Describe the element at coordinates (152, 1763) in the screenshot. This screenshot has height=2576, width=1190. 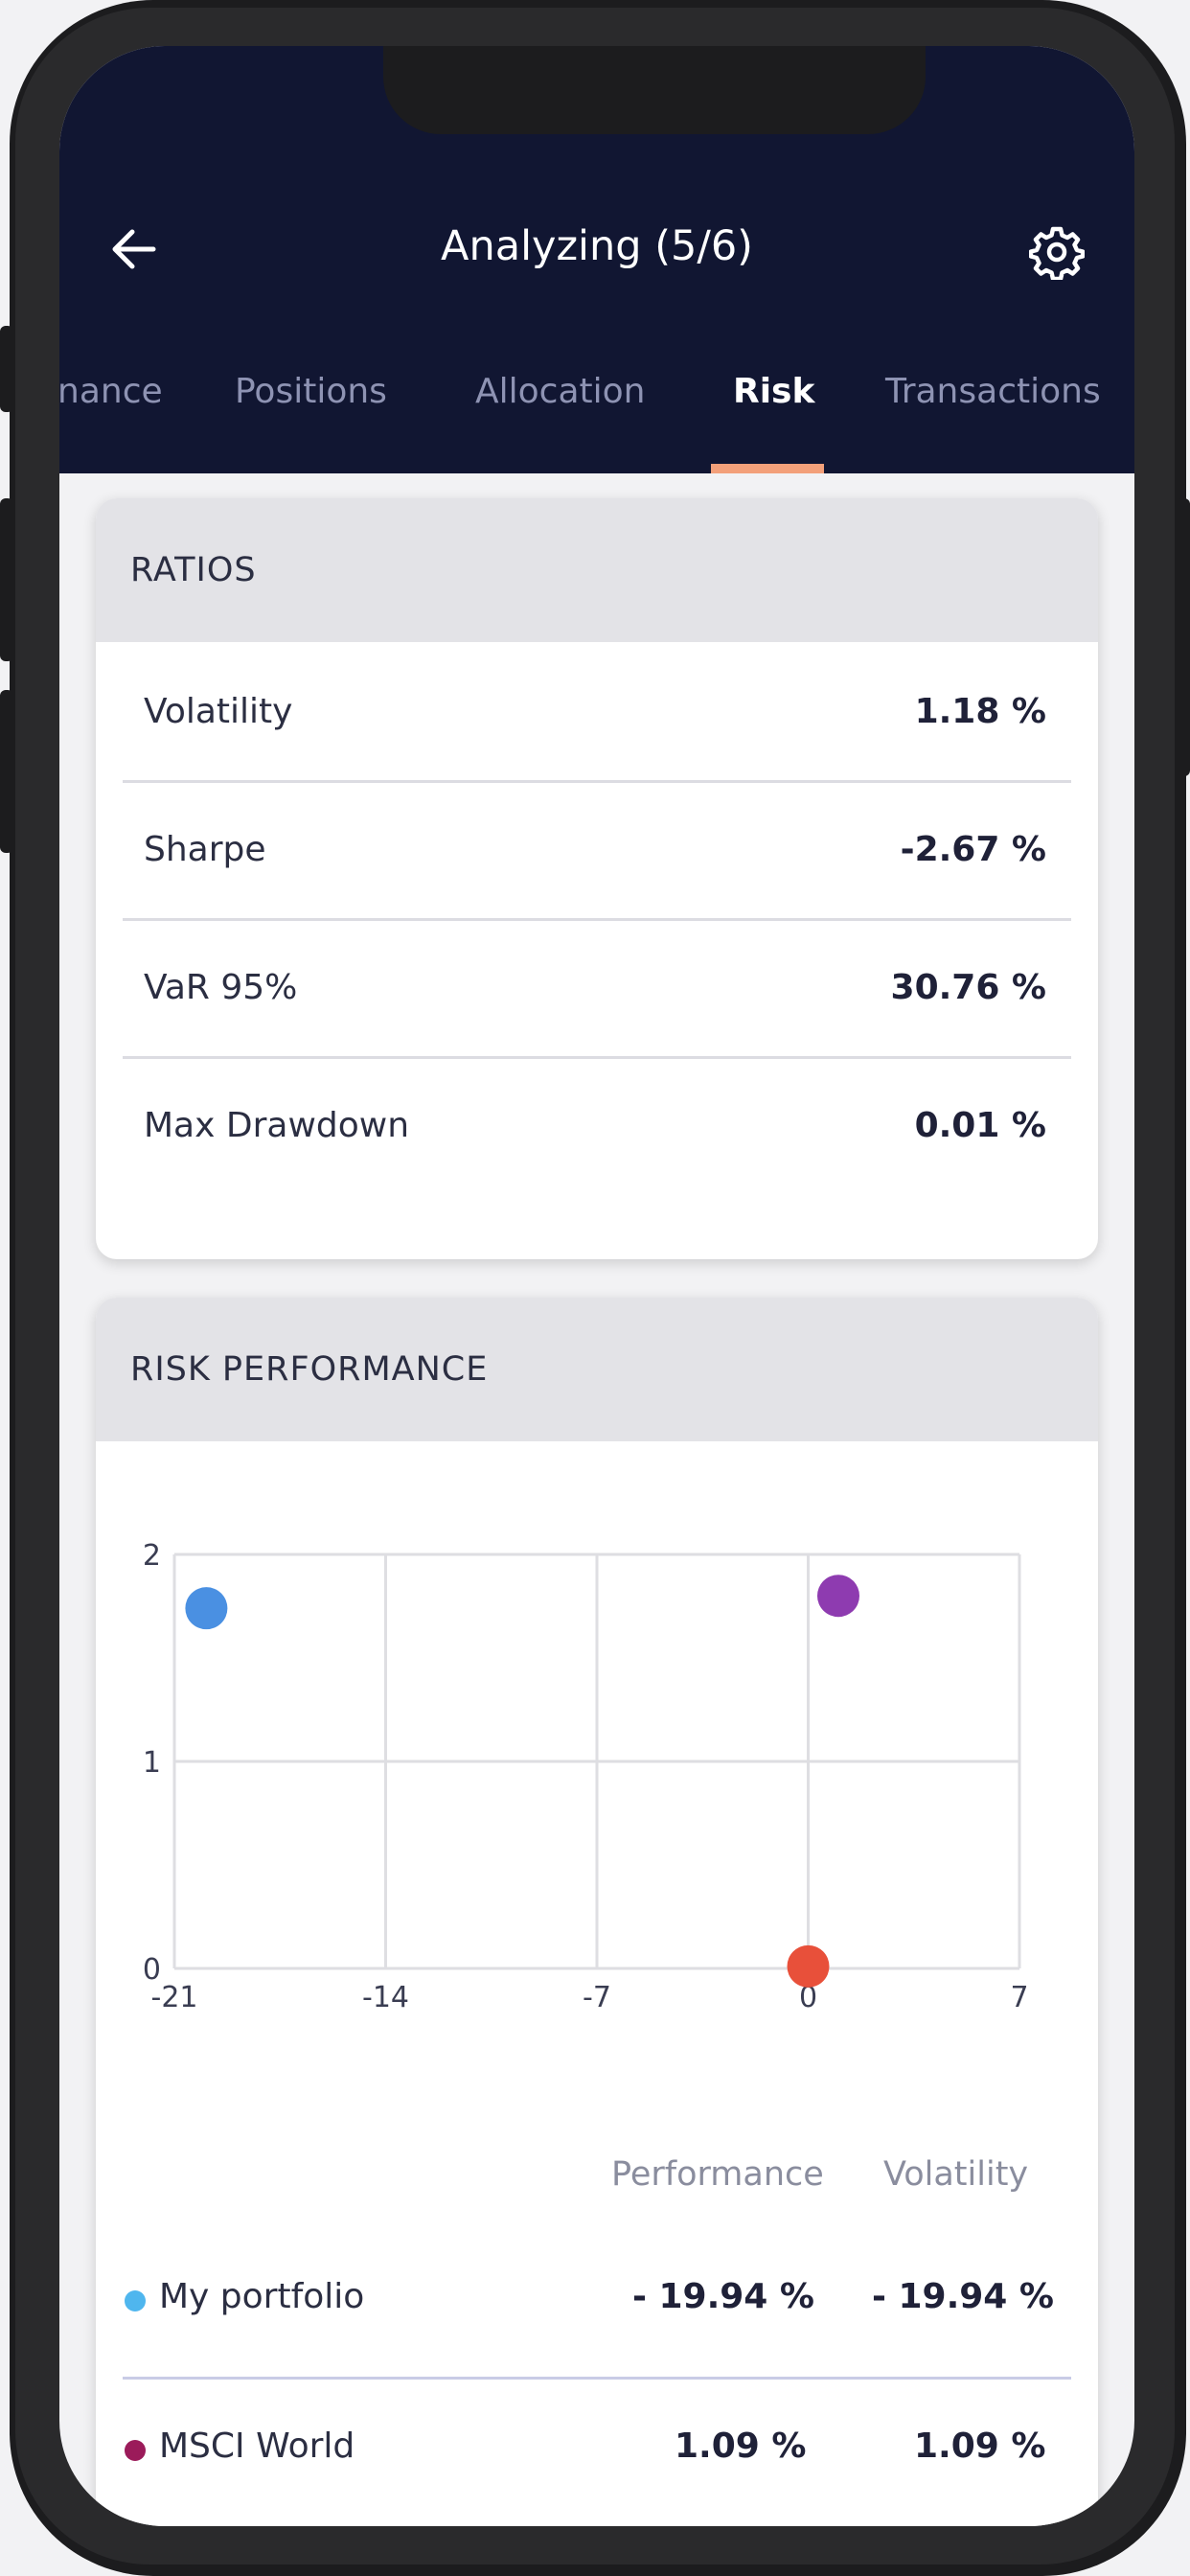
I see `y-tick-label: 1` at that location.